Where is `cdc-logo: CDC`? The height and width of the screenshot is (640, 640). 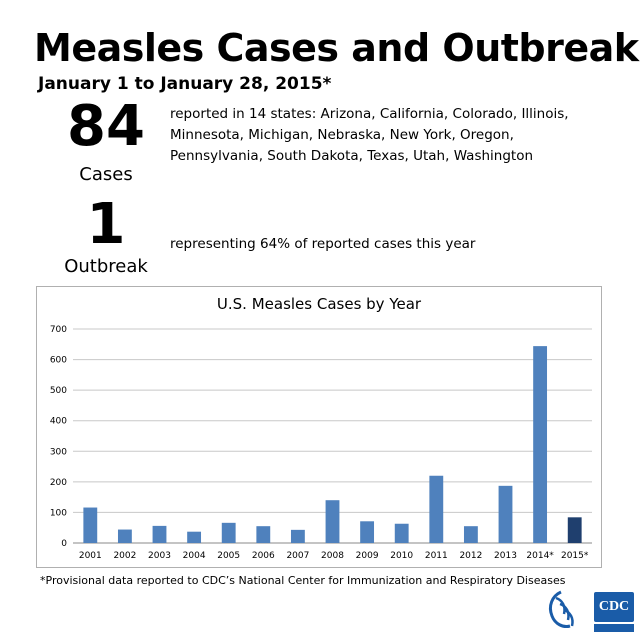 cdc-logo: CDC is located at coordinates (614, 607).